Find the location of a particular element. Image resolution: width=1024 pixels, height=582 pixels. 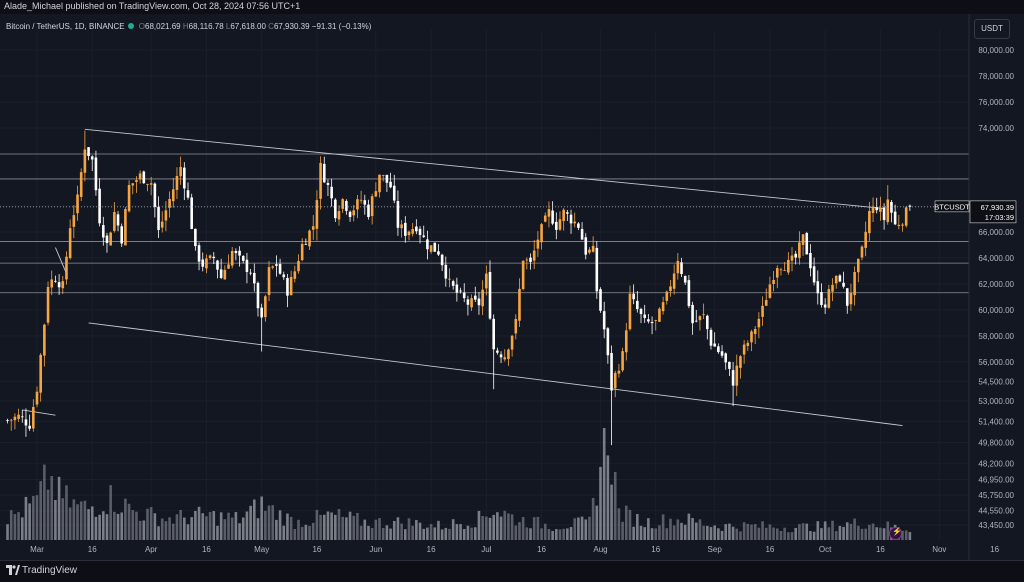

y-tick-label: 45,750.00 is located at coordinates (996, 495).